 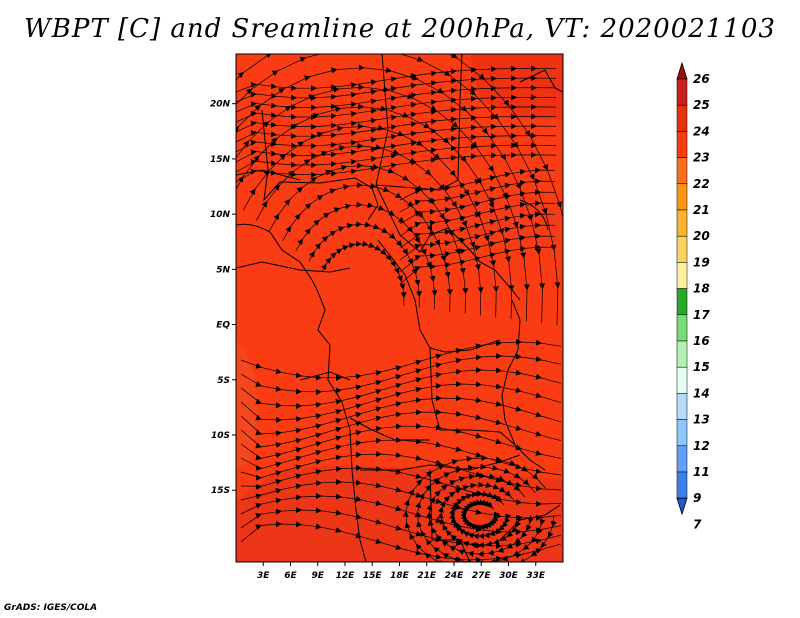 What do you see at coordinates (399, 513) in the screenshot?
I see `shade-south-dark` at bounding box center [399, 513].